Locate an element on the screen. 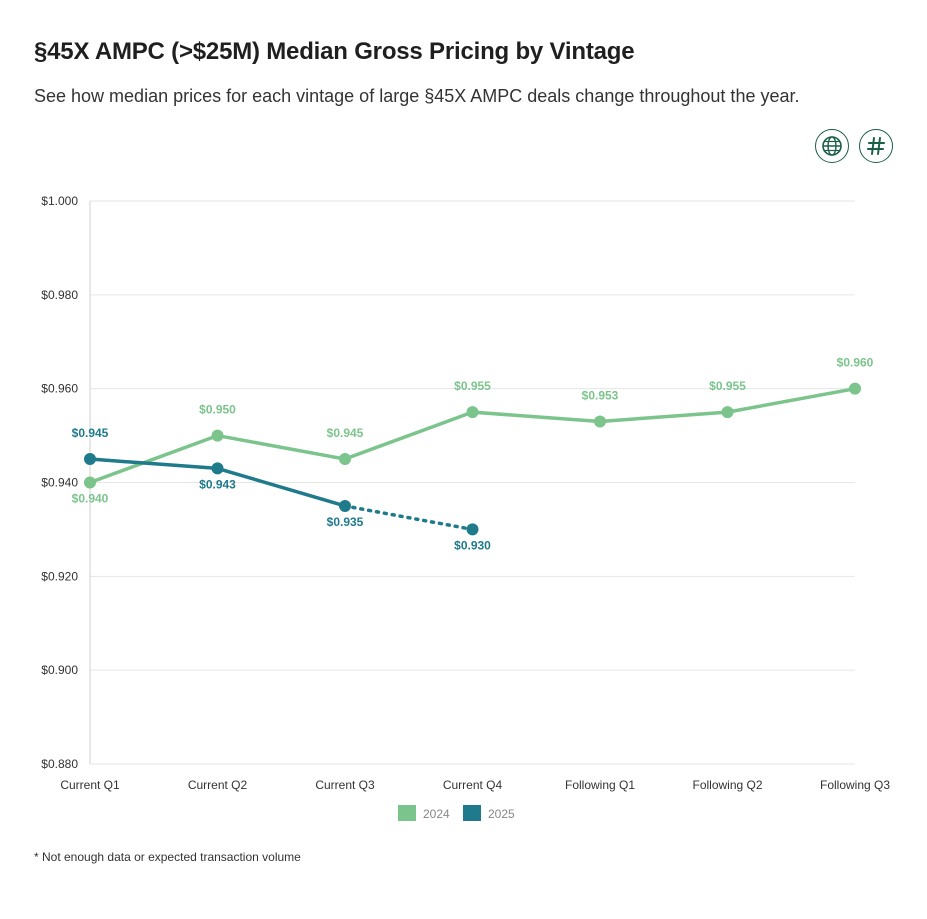 The image size is (927, 919). x-tick-label: Following Q2 is located at coordinates (727, 785).